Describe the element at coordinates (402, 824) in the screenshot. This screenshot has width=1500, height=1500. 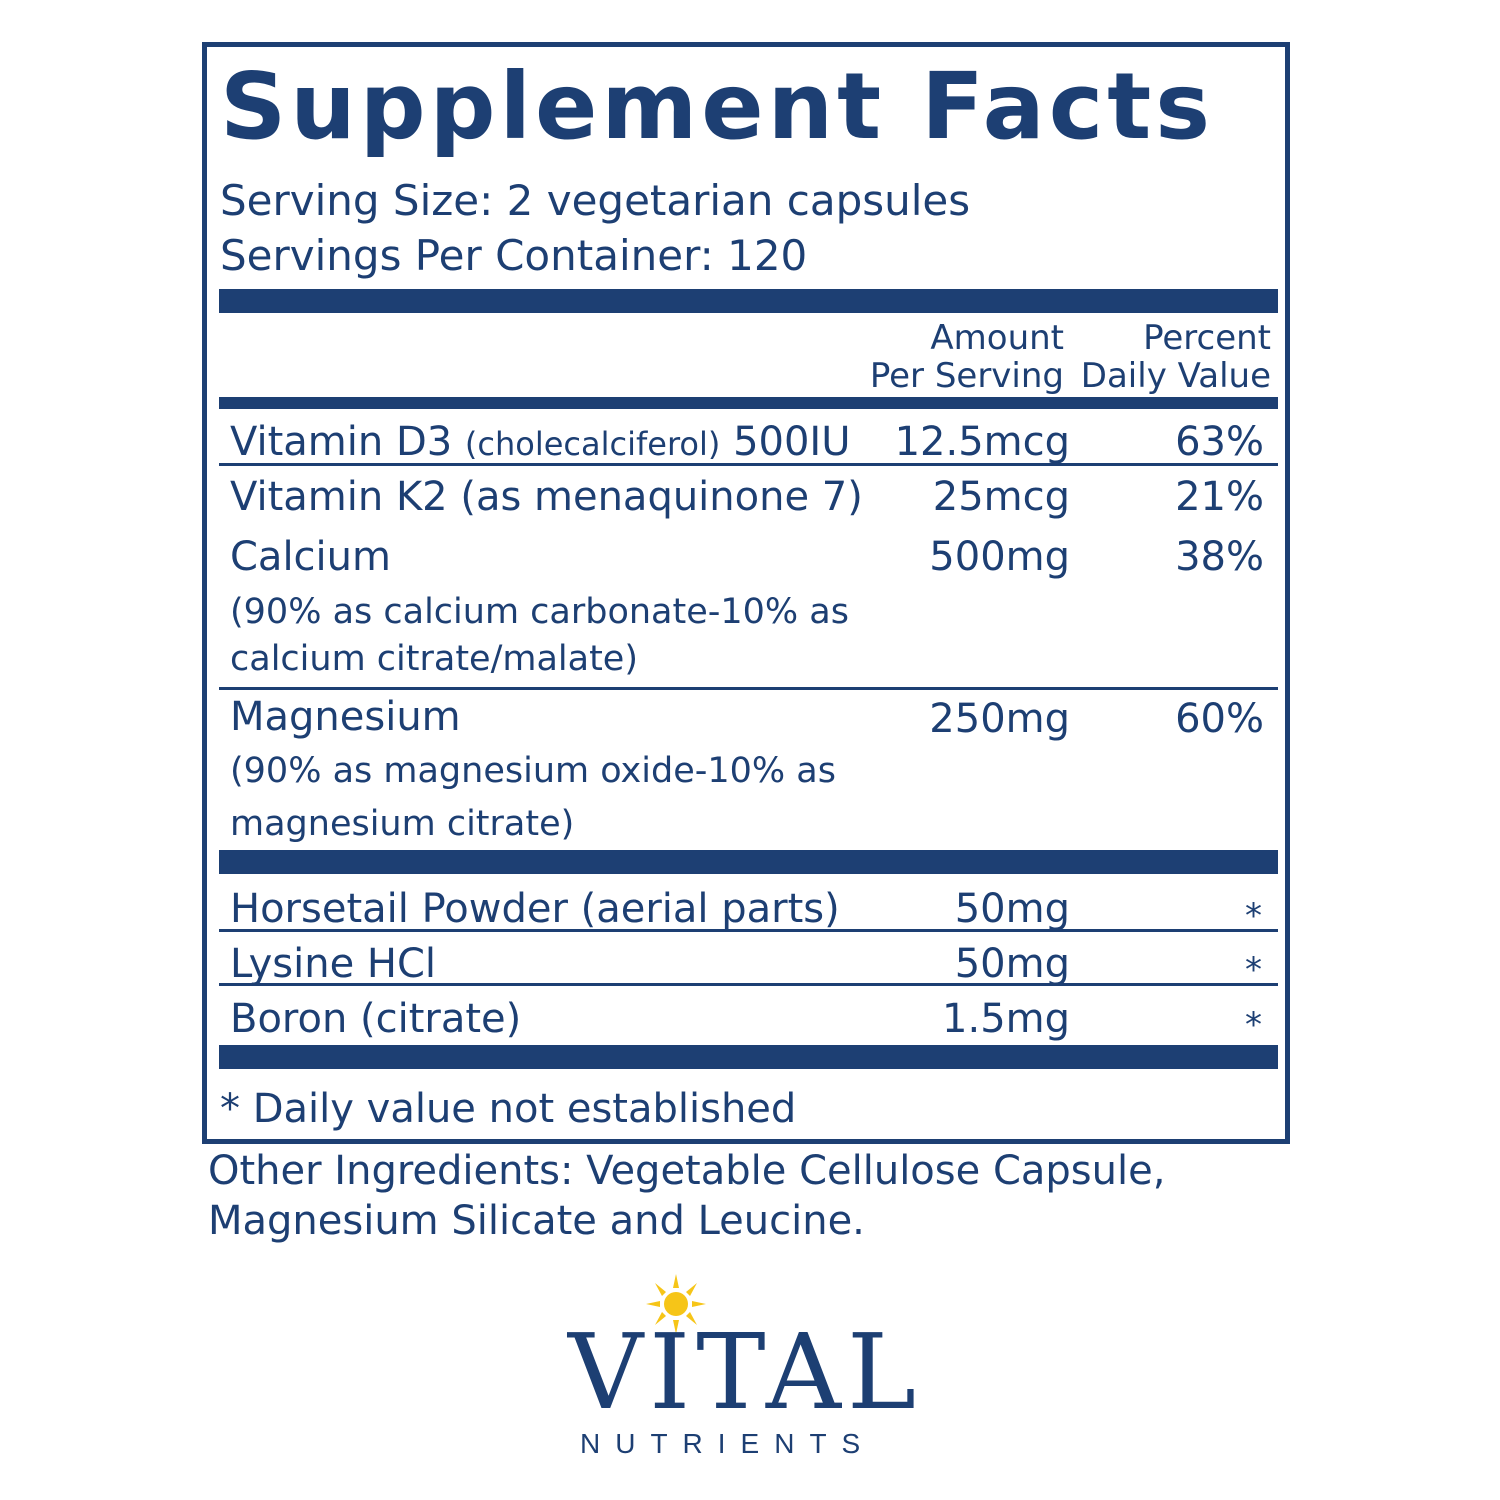
I see `nutrient-source: magnesium citrate)` at that location.